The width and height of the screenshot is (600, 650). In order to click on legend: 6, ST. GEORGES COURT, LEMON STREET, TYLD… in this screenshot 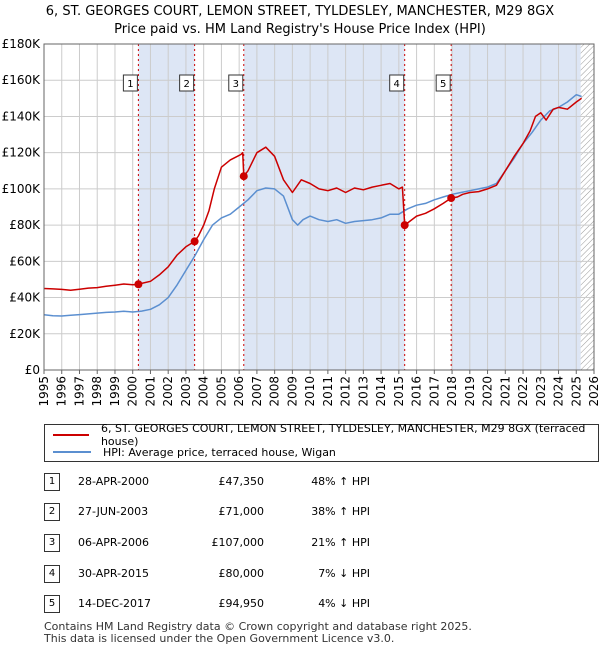, I will do `click(321, 442)`.